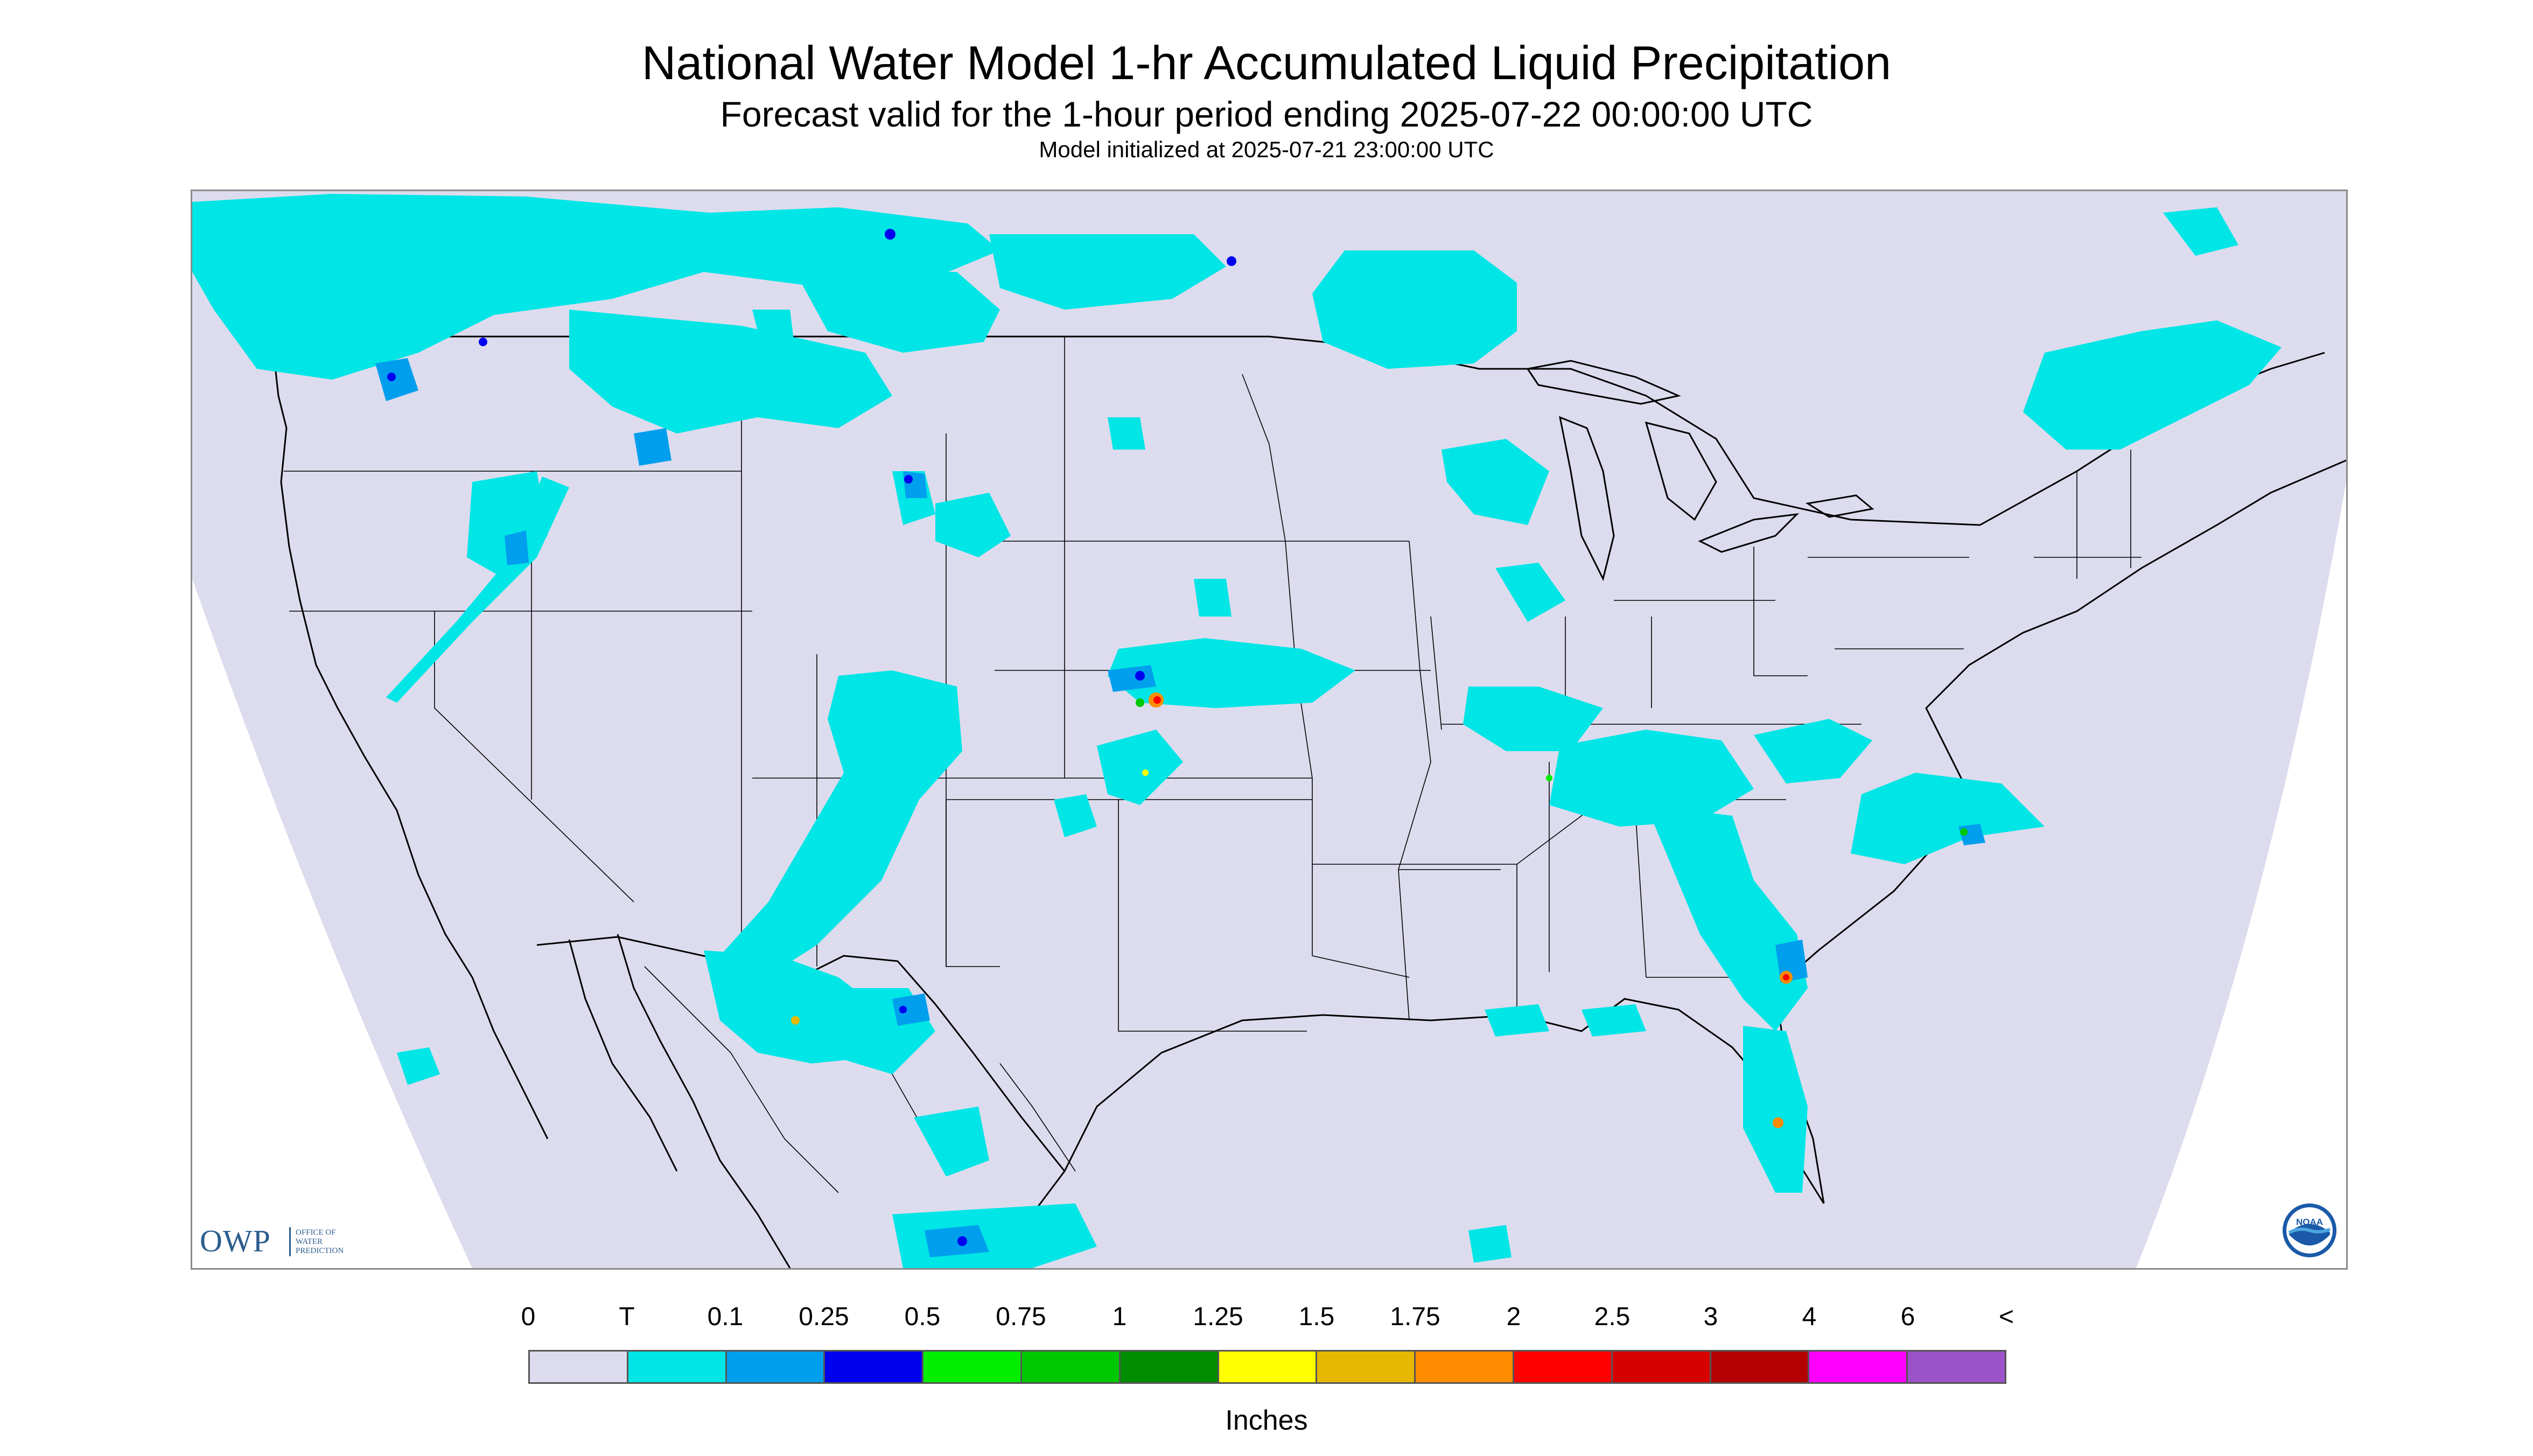 This screenshot has height=1456, width=2533. Describe the element at coordinates (1908, 1317) in the screenshot. I see `legend-tick-label: 6` at that location.